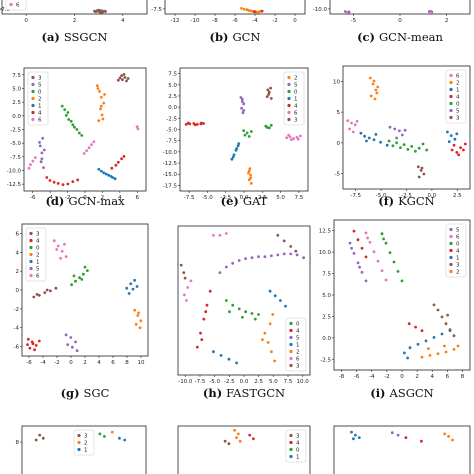  What do you see at coordinates (14, 185) in the screenshot?
I see `y-tick-label: -12.5` at bounding box center [14, 185].